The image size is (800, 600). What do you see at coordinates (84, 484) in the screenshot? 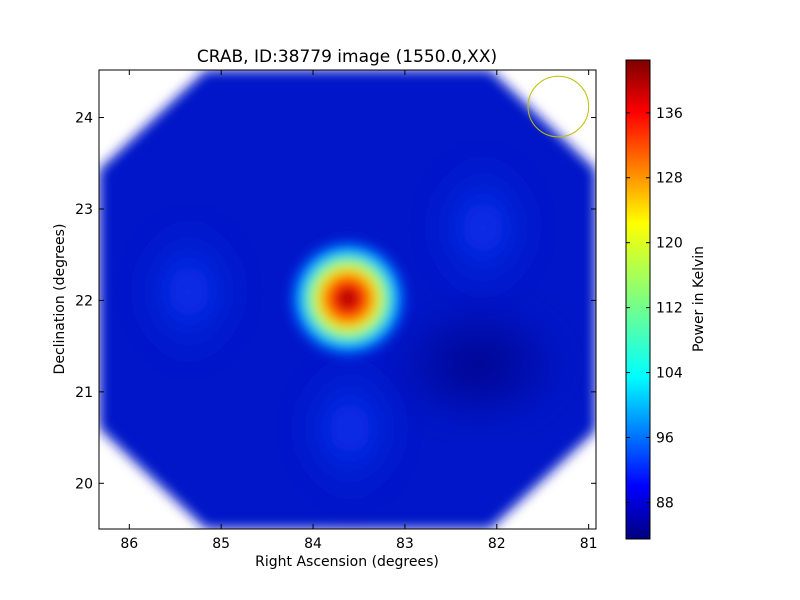
I see `y-tick-label: 20` at bounding box center [84, 484].